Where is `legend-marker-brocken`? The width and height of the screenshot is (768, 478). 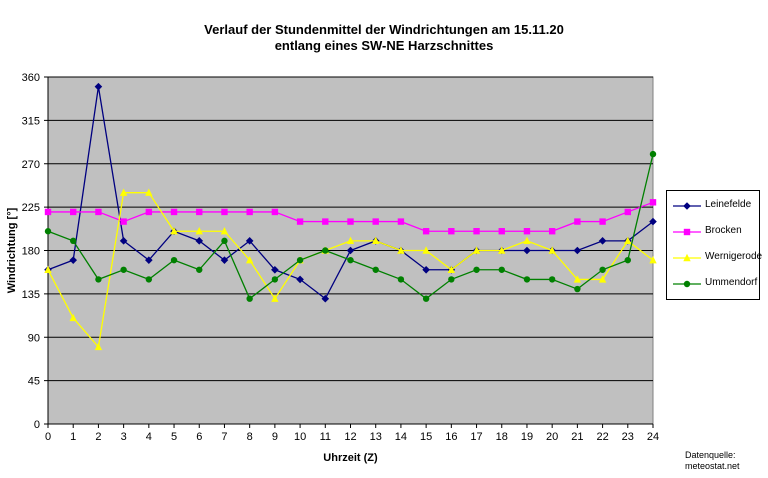 legend-marker-brocken is located at coordinates (687, 232).